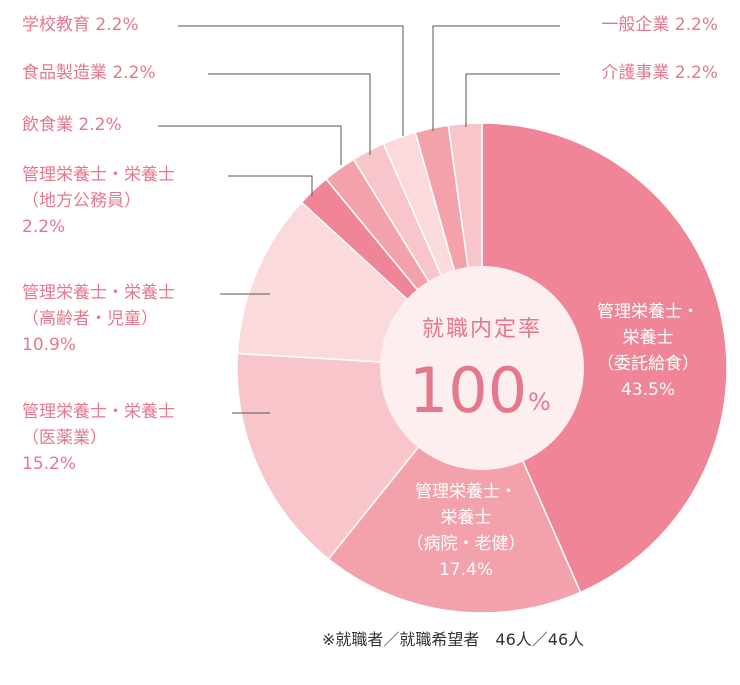 Image resolution: width=740 pixels, height=685 pixels. I want to click on slice-label-line: （高齢者・児童）, so click(90, 319).